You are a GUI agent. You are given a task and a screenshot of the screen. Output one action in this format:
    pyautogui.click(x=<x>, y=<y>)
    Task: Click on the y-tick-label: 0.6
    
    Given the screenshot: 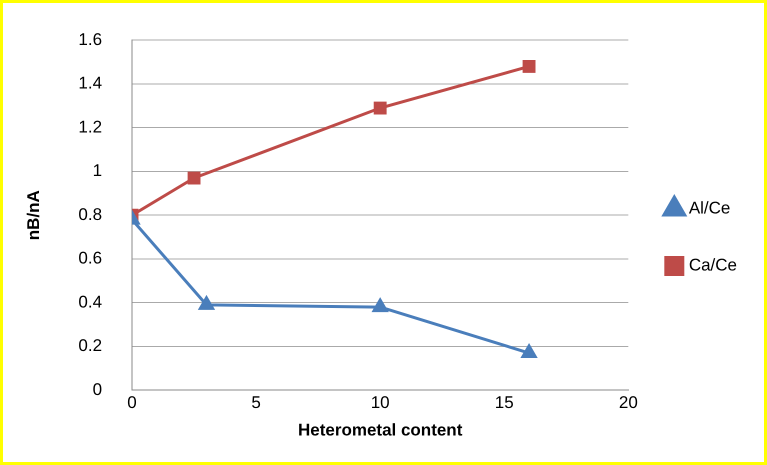 What is the action you would take?
    pyautogui.click(x=90, y=258)
    